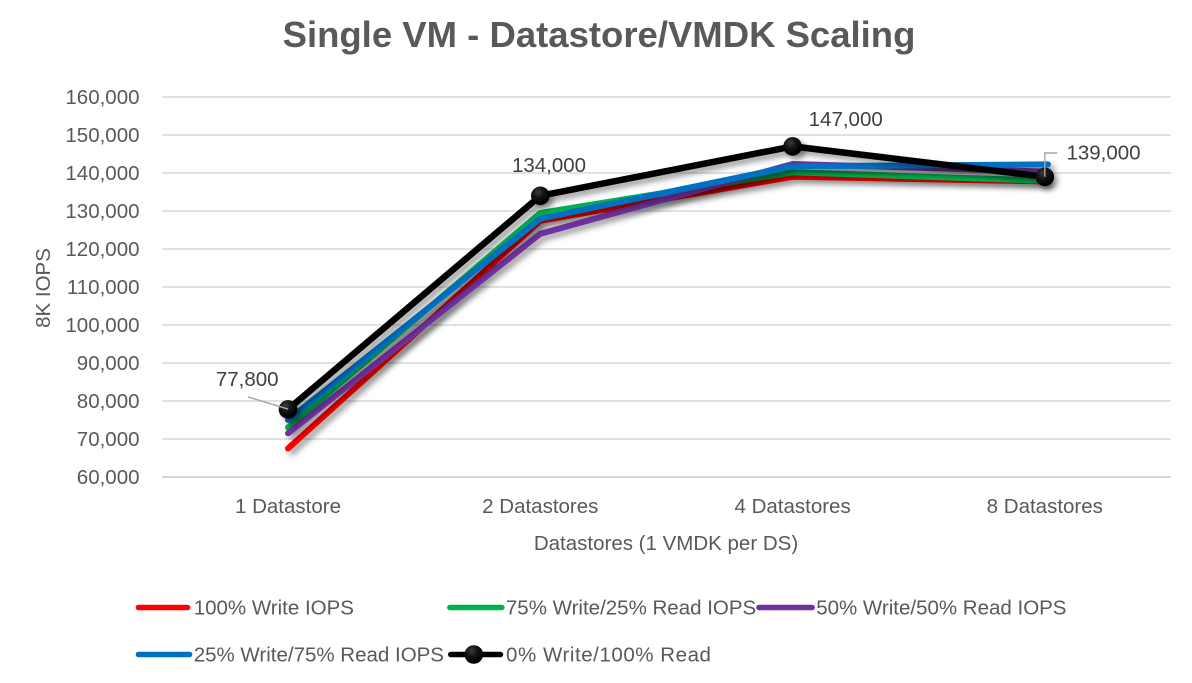 The height and width of the screenshot is (683, 1192). I want to click on svg-text: 150,000, so click(102, 135).